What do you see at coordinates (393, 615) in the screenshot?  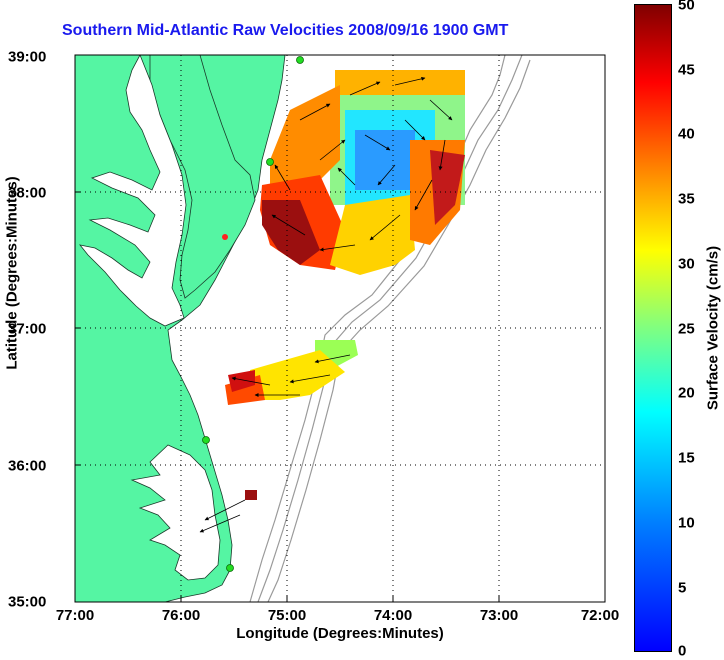 I see `x-tick: 74:00` at bounding box center [393, 615].